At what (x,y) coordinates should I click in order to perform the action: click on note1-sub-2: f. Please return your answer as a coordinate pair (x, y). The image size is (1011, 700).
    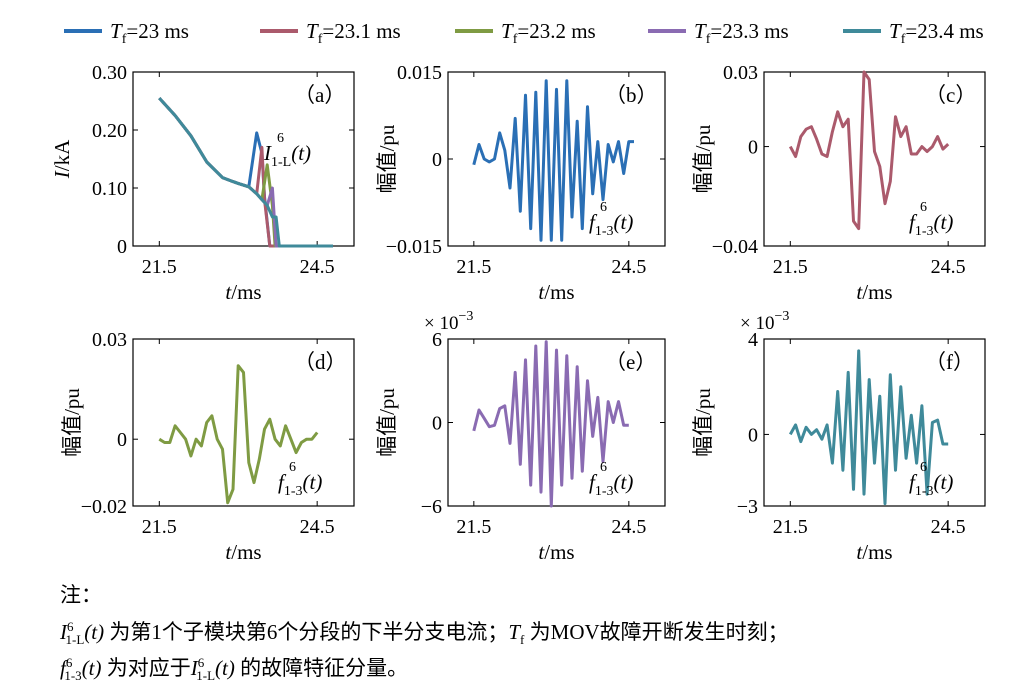
    Looking at the image, I should click on (522, 640).